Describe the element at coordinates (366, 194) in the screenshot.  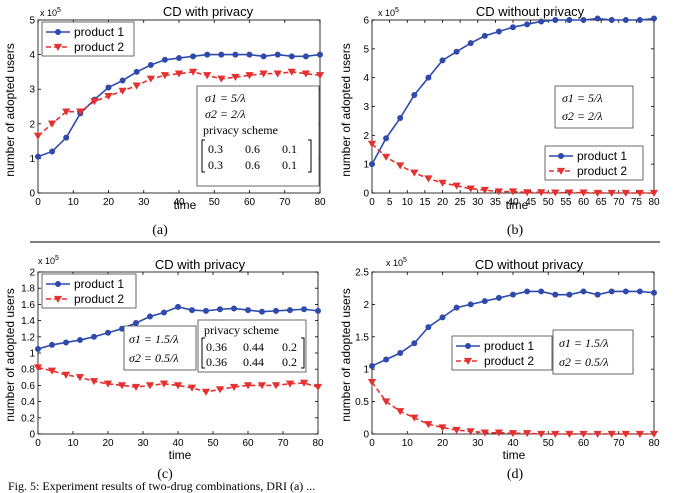
I see `panel-b-ytick-label-0: 0` at that location.